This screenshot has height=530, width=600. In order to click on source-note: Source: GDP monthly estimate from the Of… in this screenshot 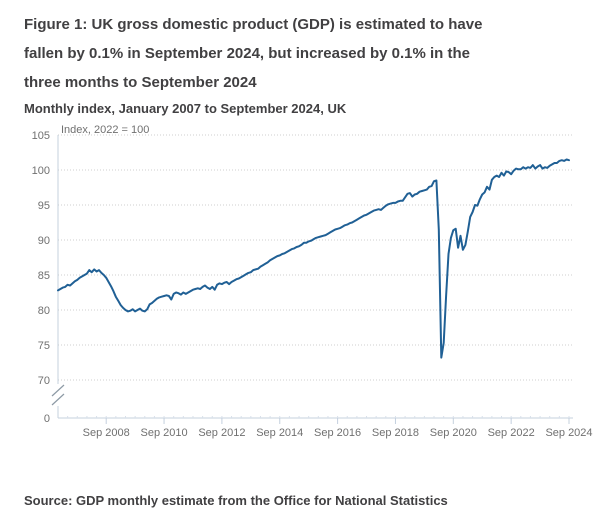, I will do `click(236, 500)`.